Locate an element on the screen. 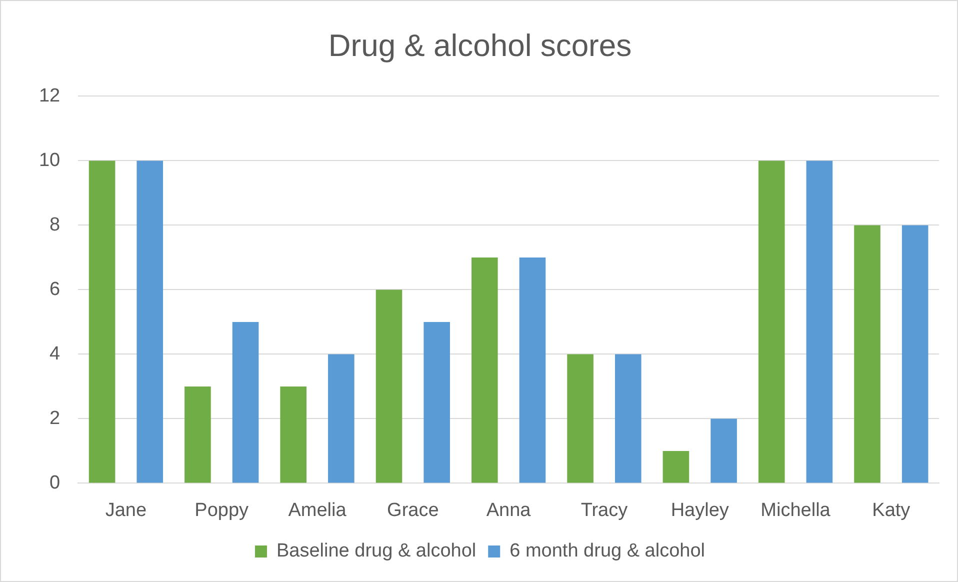 The width and height of the screenshot is (958, 582). x-tick-label: Tracy is located at coordinates (604, 510).